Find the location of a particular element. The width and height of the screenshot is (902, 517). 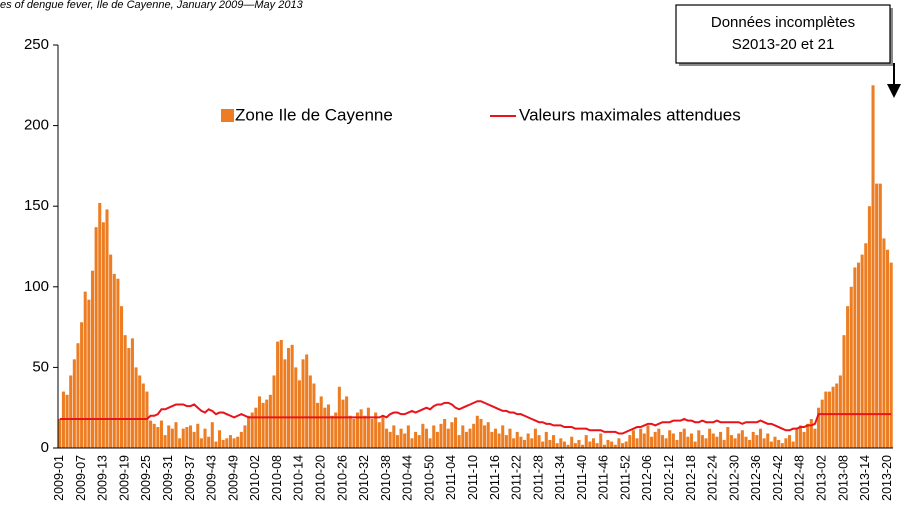

x-tick-label: 2010-14 is located at coordinates (299, 478).